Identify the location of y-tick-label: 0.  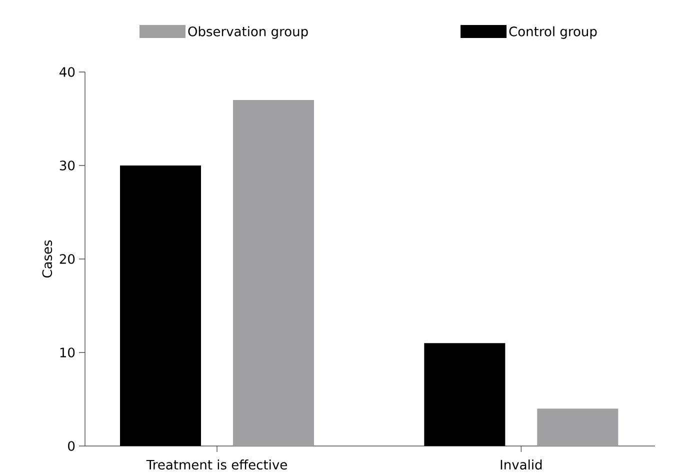
(71, 446).